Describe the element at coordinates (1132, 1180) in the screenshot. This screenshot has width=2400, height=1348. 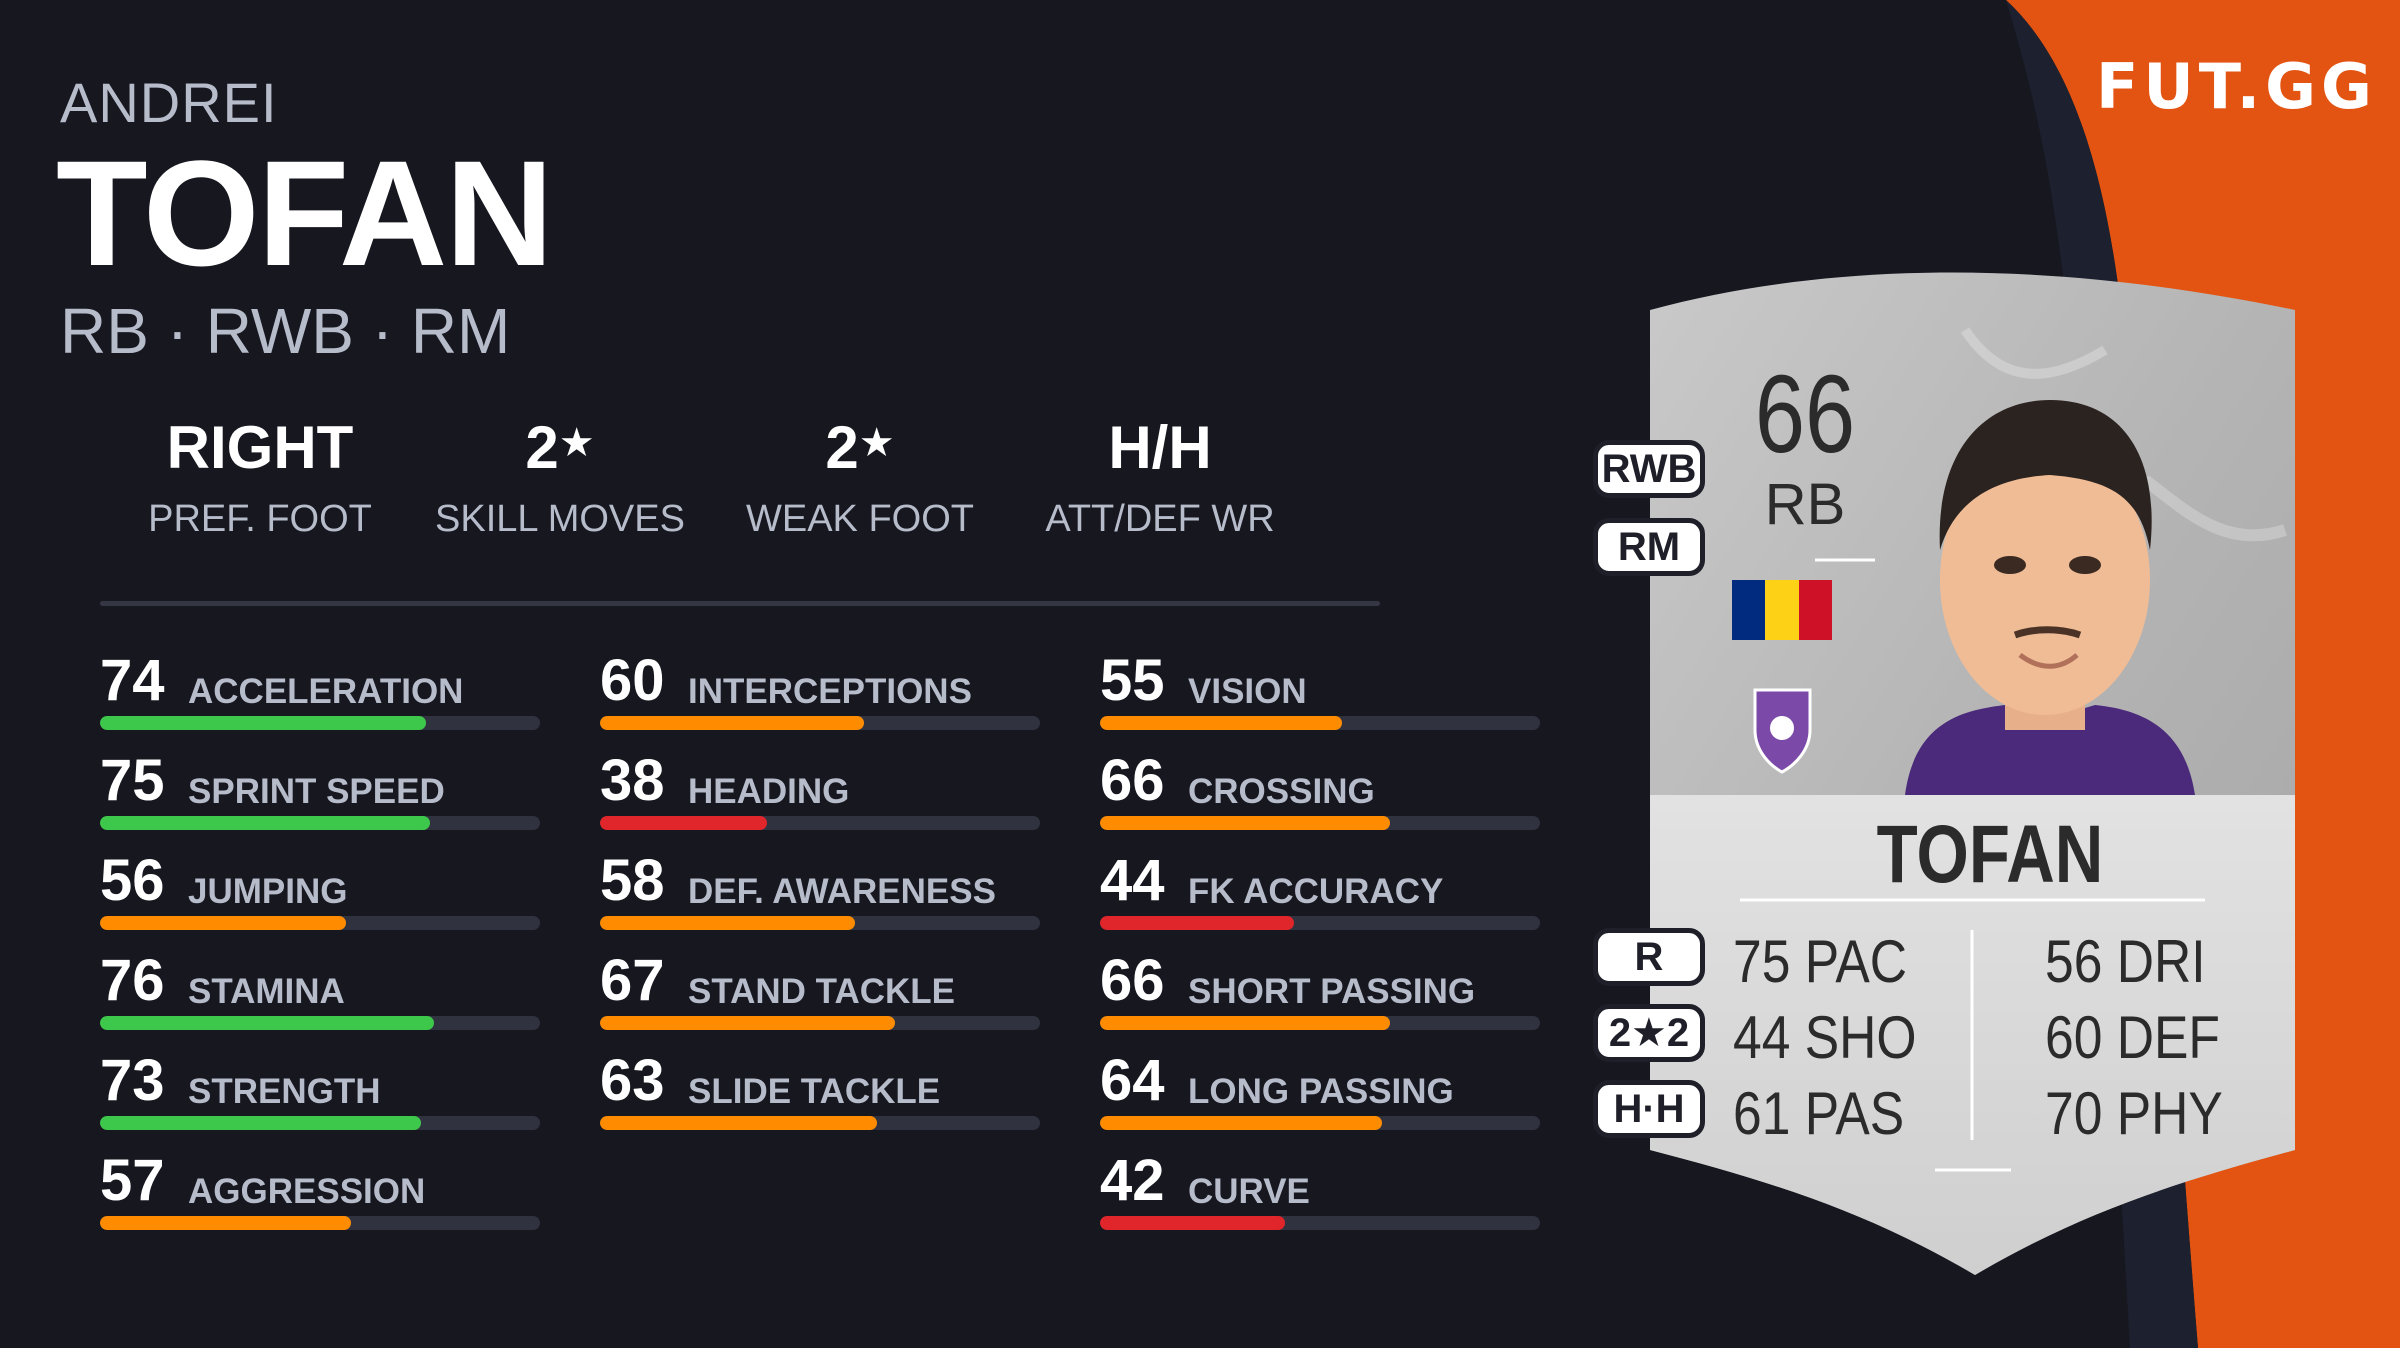
I see `stat-value: 42` at that location.